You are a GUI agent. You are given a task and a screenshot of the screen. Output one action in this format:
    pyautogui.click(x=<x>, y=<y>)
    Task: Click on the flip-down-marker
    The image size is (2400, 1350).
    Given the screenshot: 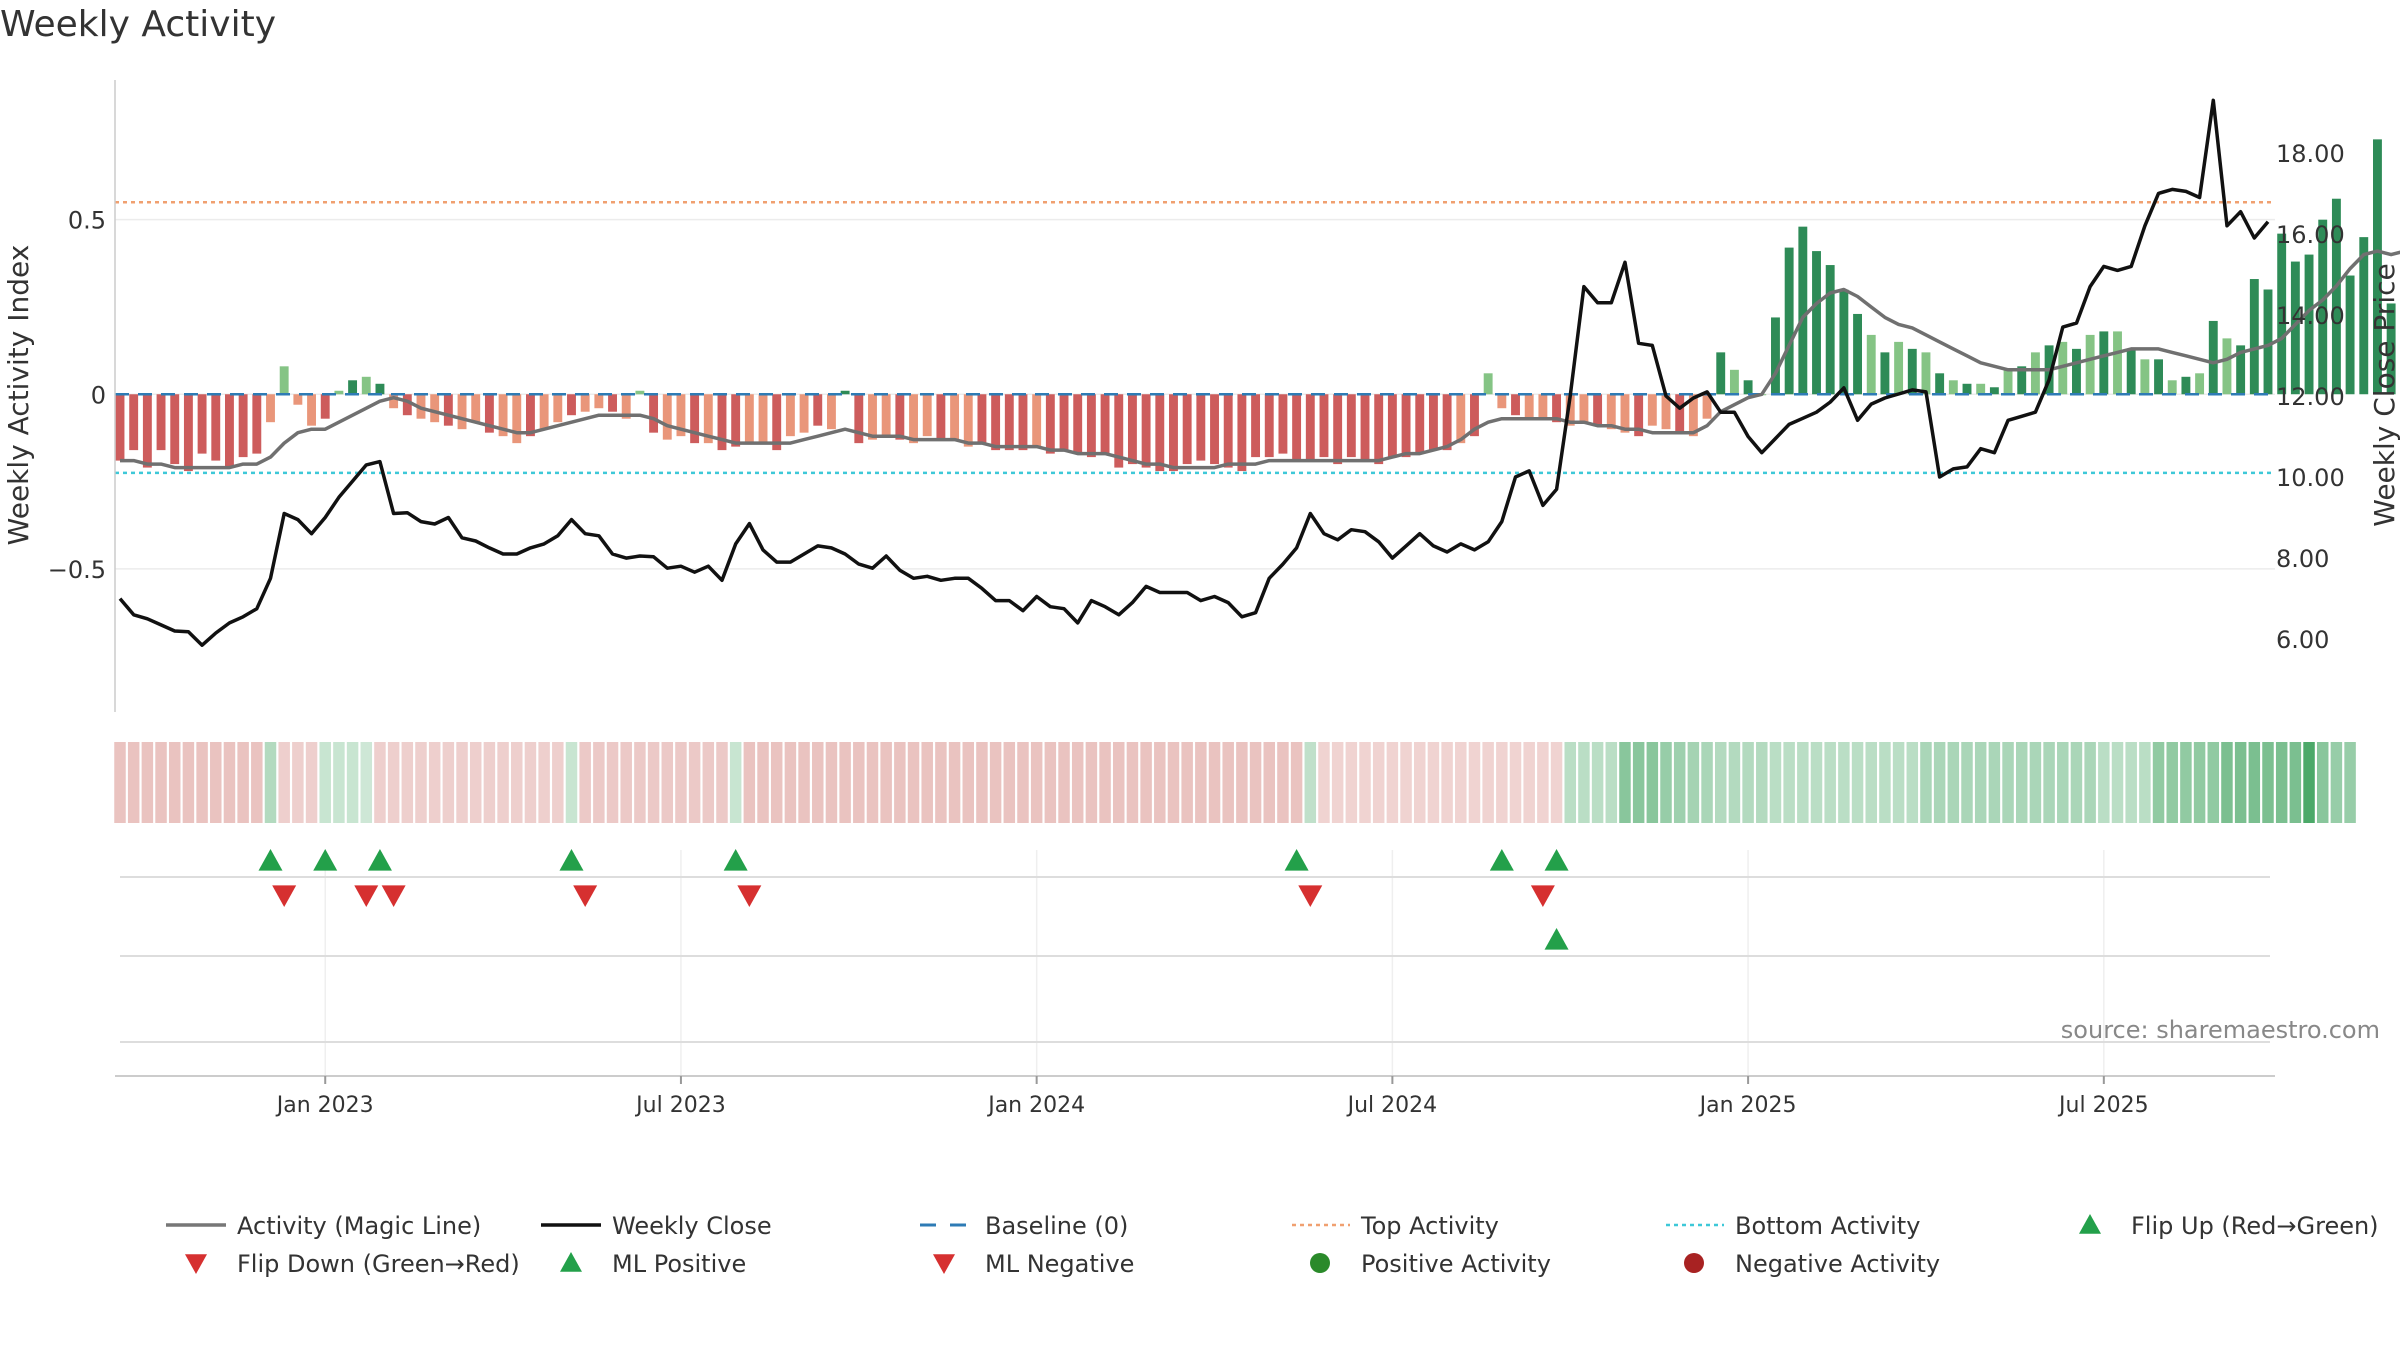 What is the action you would take?
    pyautogui.click(x=585, y=896)
    